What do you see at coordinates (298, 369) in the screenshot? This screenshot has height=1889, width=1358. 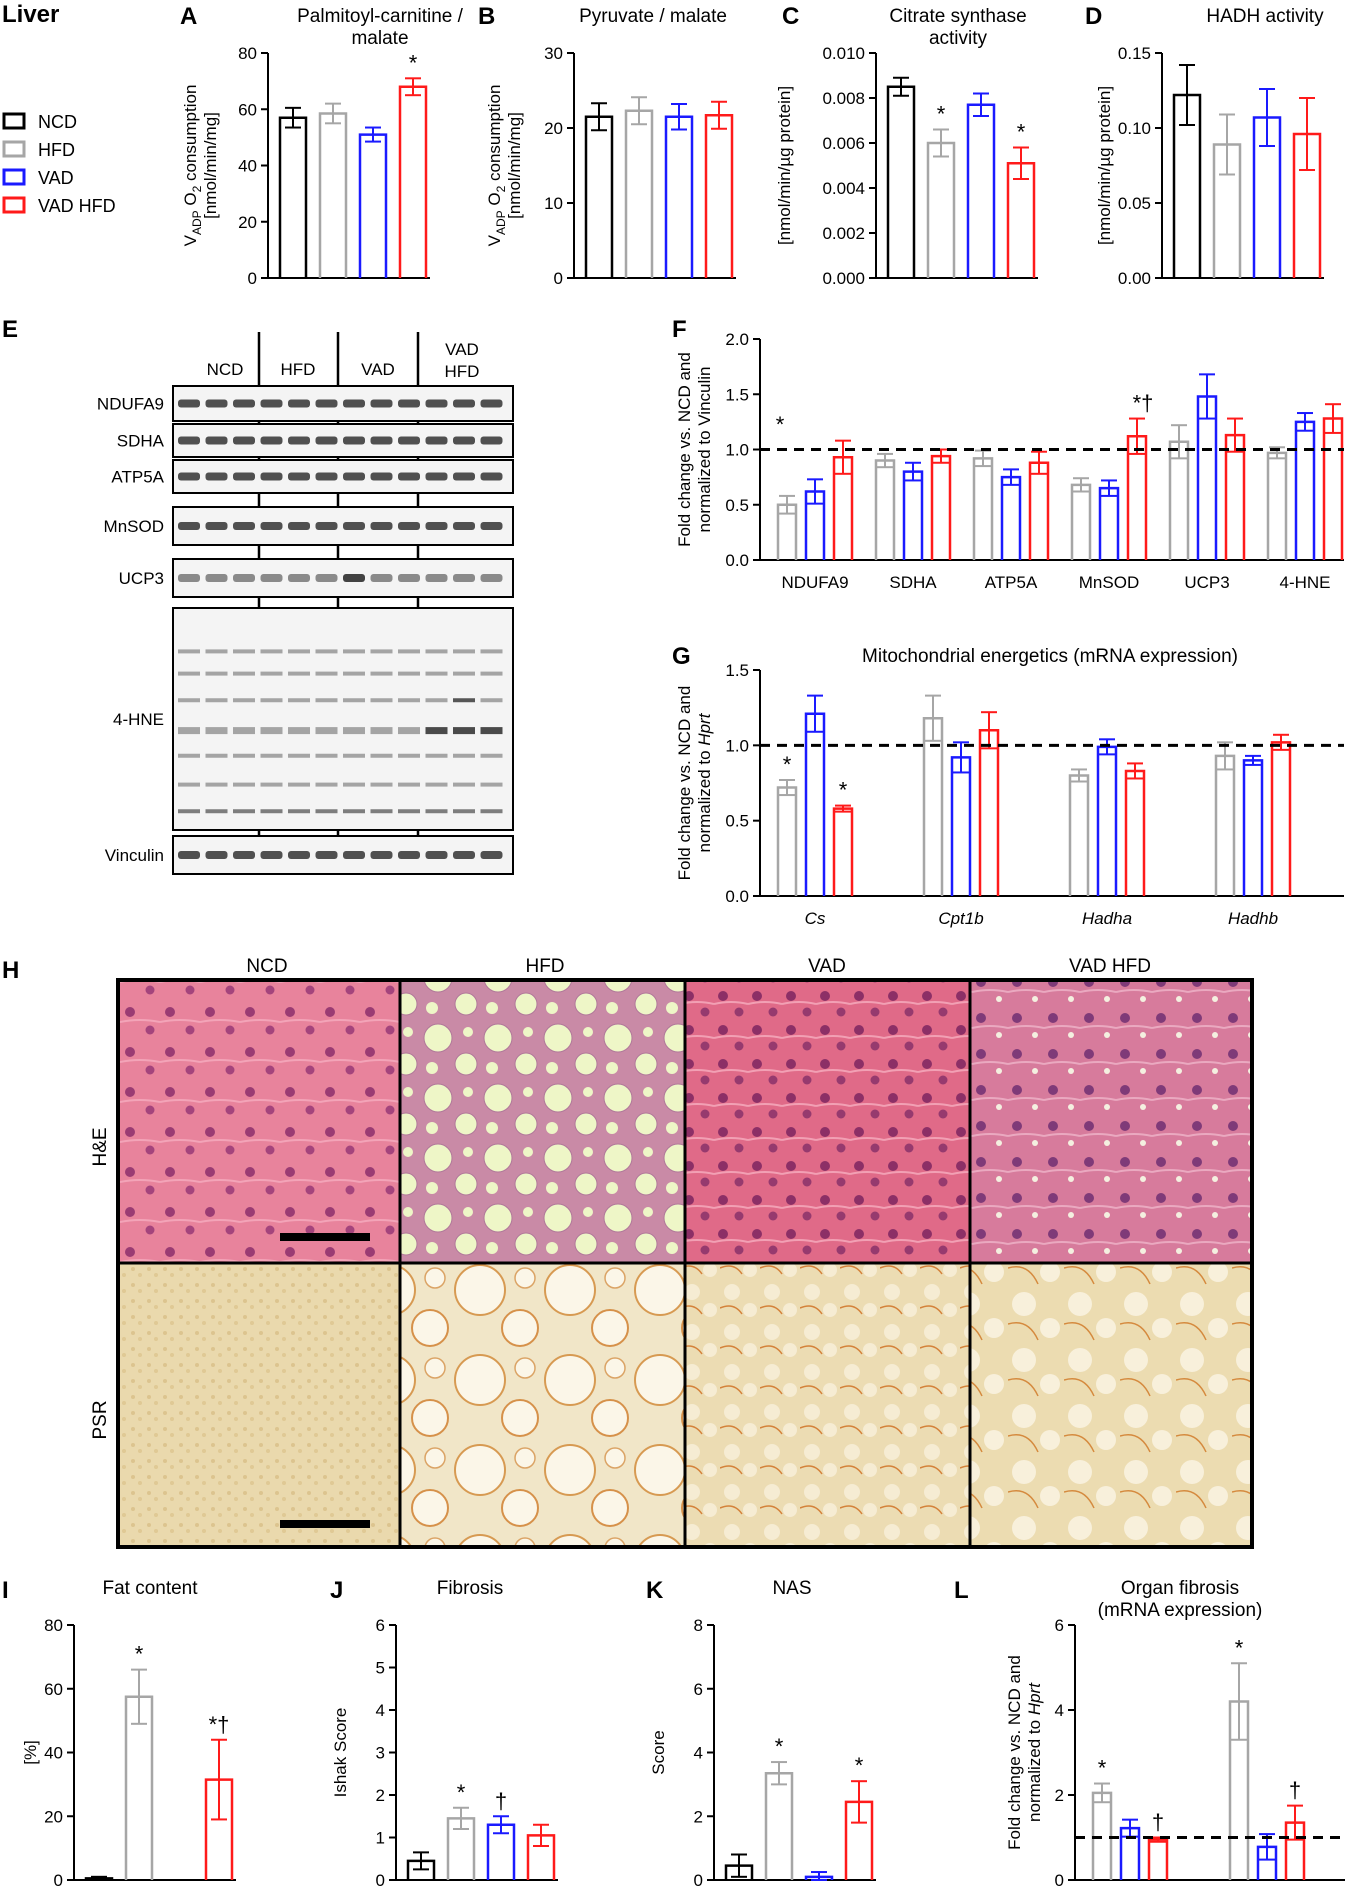 I see `wb-group-hfd: HFD` at bounding box center [298, 369].